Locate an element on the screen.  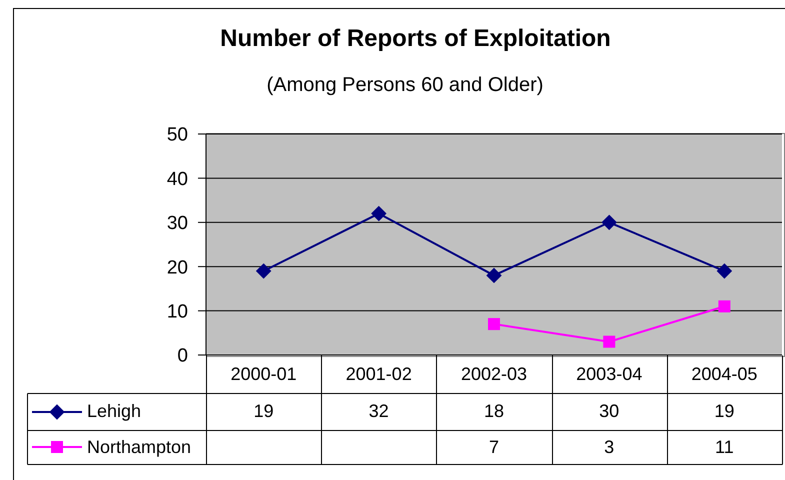
data-label: 3 is located at coordinates (609, 447).